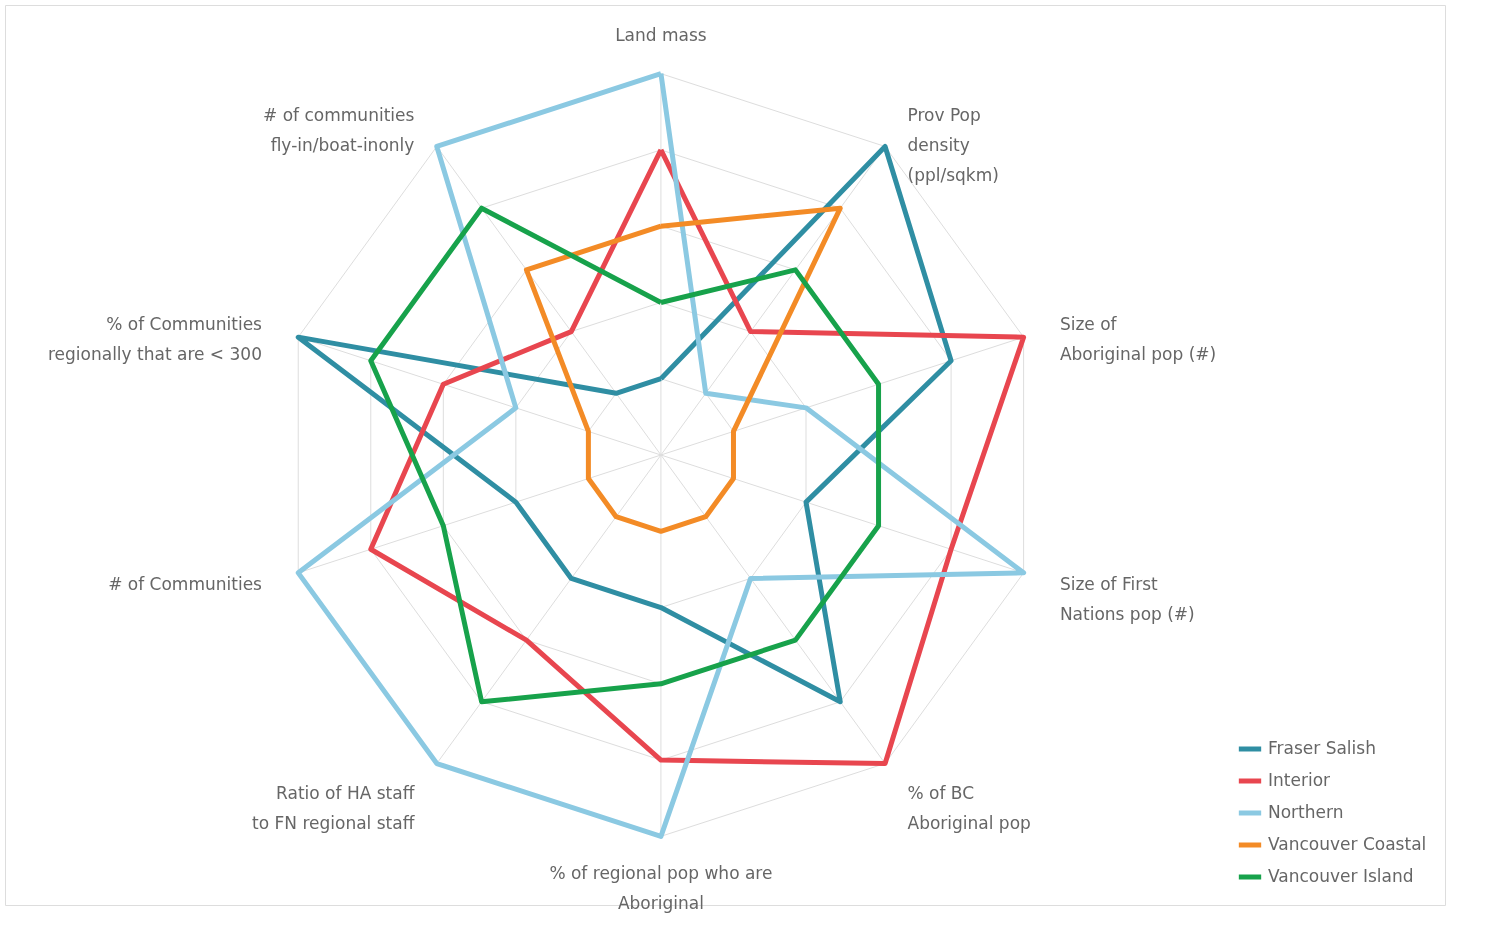  Describe the element at coordinates (1322, 748) in the screenshot. I see `legend-label: Fraser Salish` at that location.